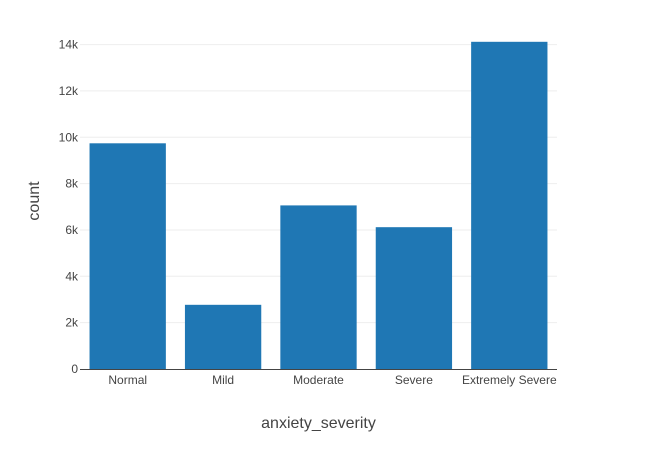 Image resolution: width=660 pixels, height=450 pixels. I want to click on bar-mild, so click(223, 336).